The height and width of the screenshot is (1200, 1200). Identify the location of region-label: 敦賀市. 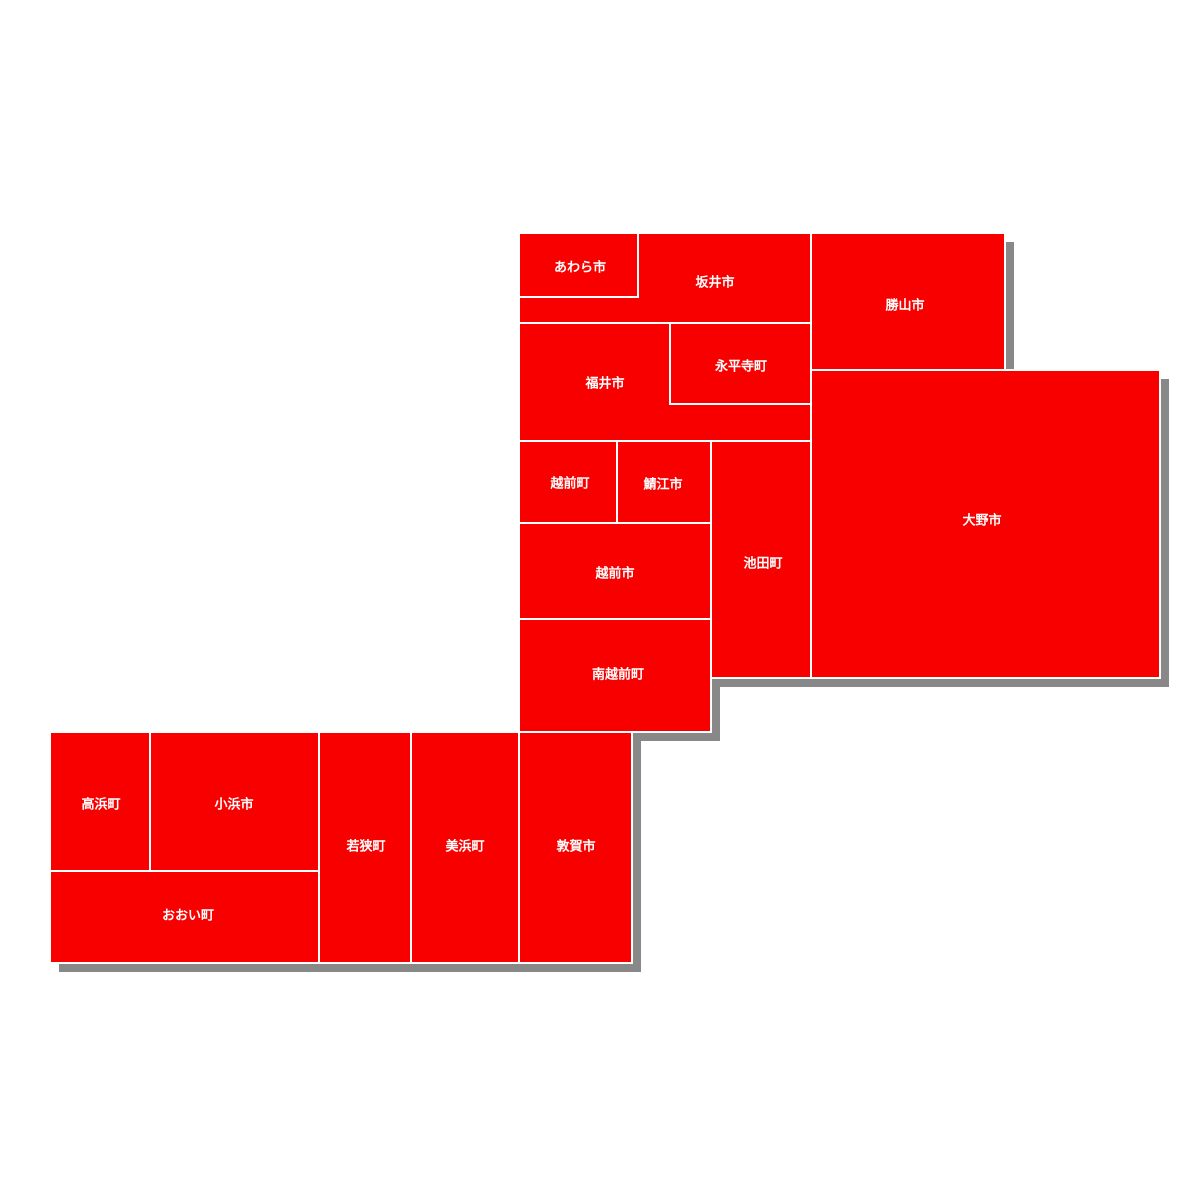
(575, 847).